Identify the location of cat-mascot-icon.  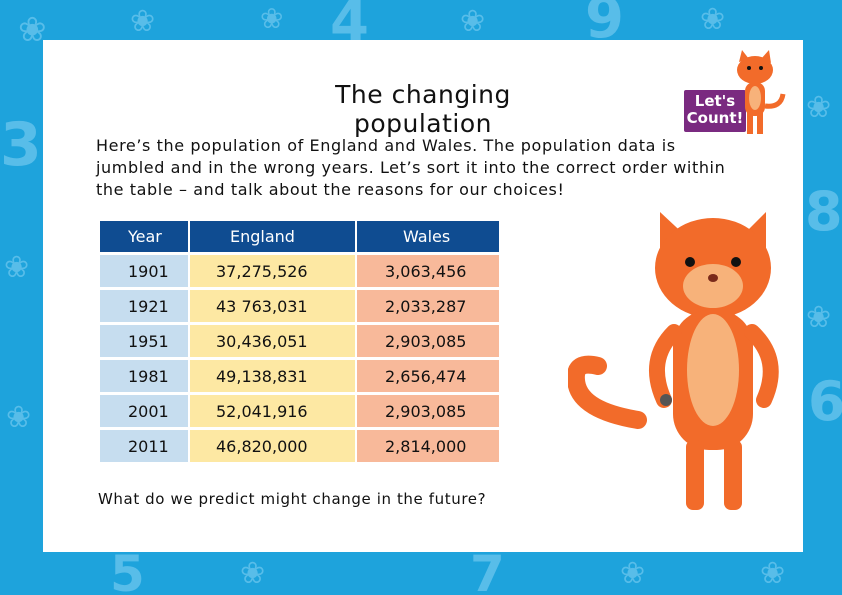
(673, 361).